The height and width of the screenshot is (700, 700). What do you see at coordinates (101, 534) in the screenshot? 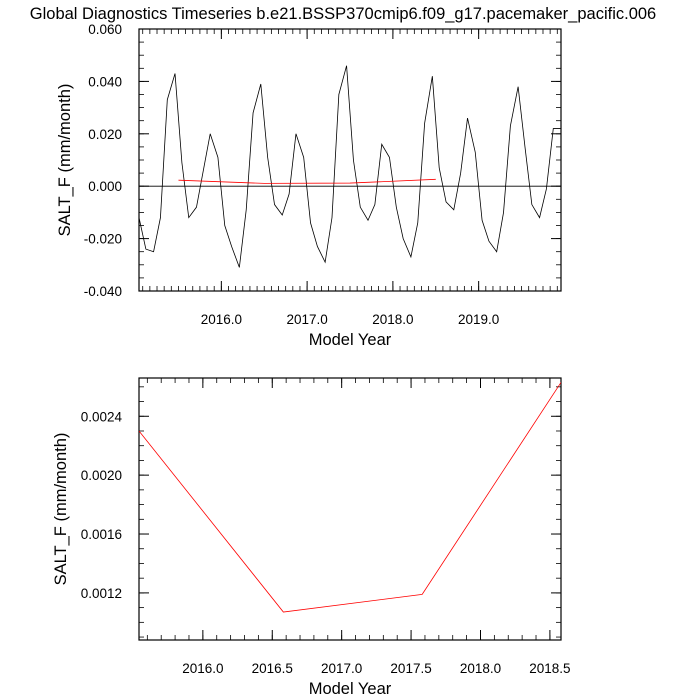
I see `y-tick-label: 0.0016` at bounding box center [101, 534].